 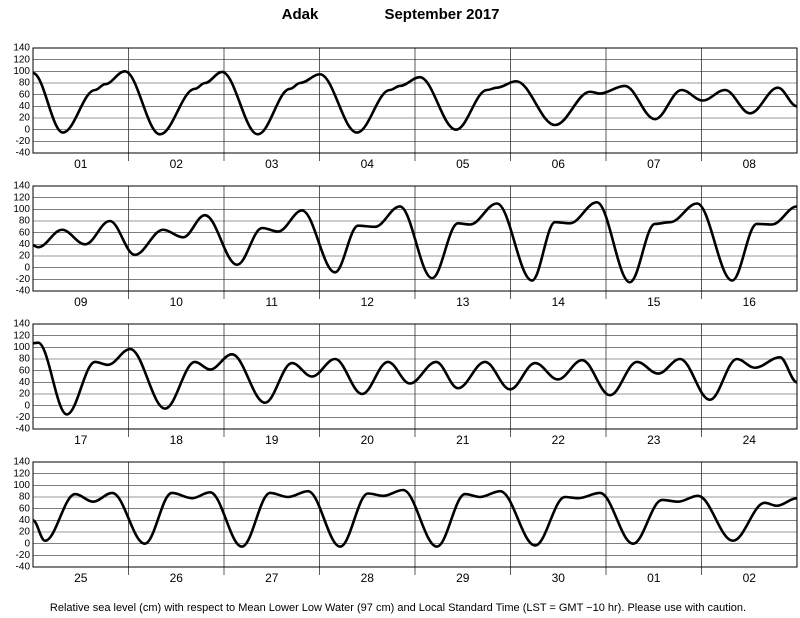 I want to click on day-label: 18, so click(x=177, y=440).